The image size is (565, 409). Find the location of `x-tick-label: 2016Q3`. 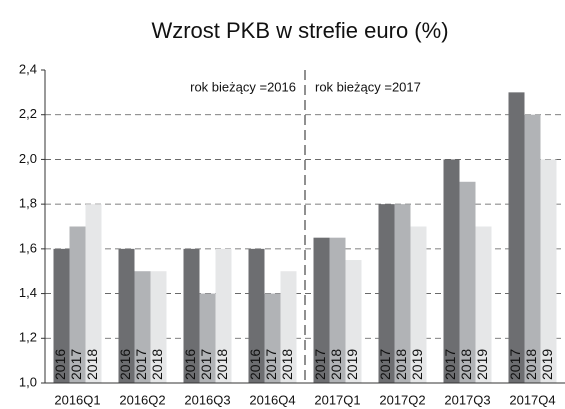

x-tick-label: 2016Q3 is located at coordinates (207, 399).